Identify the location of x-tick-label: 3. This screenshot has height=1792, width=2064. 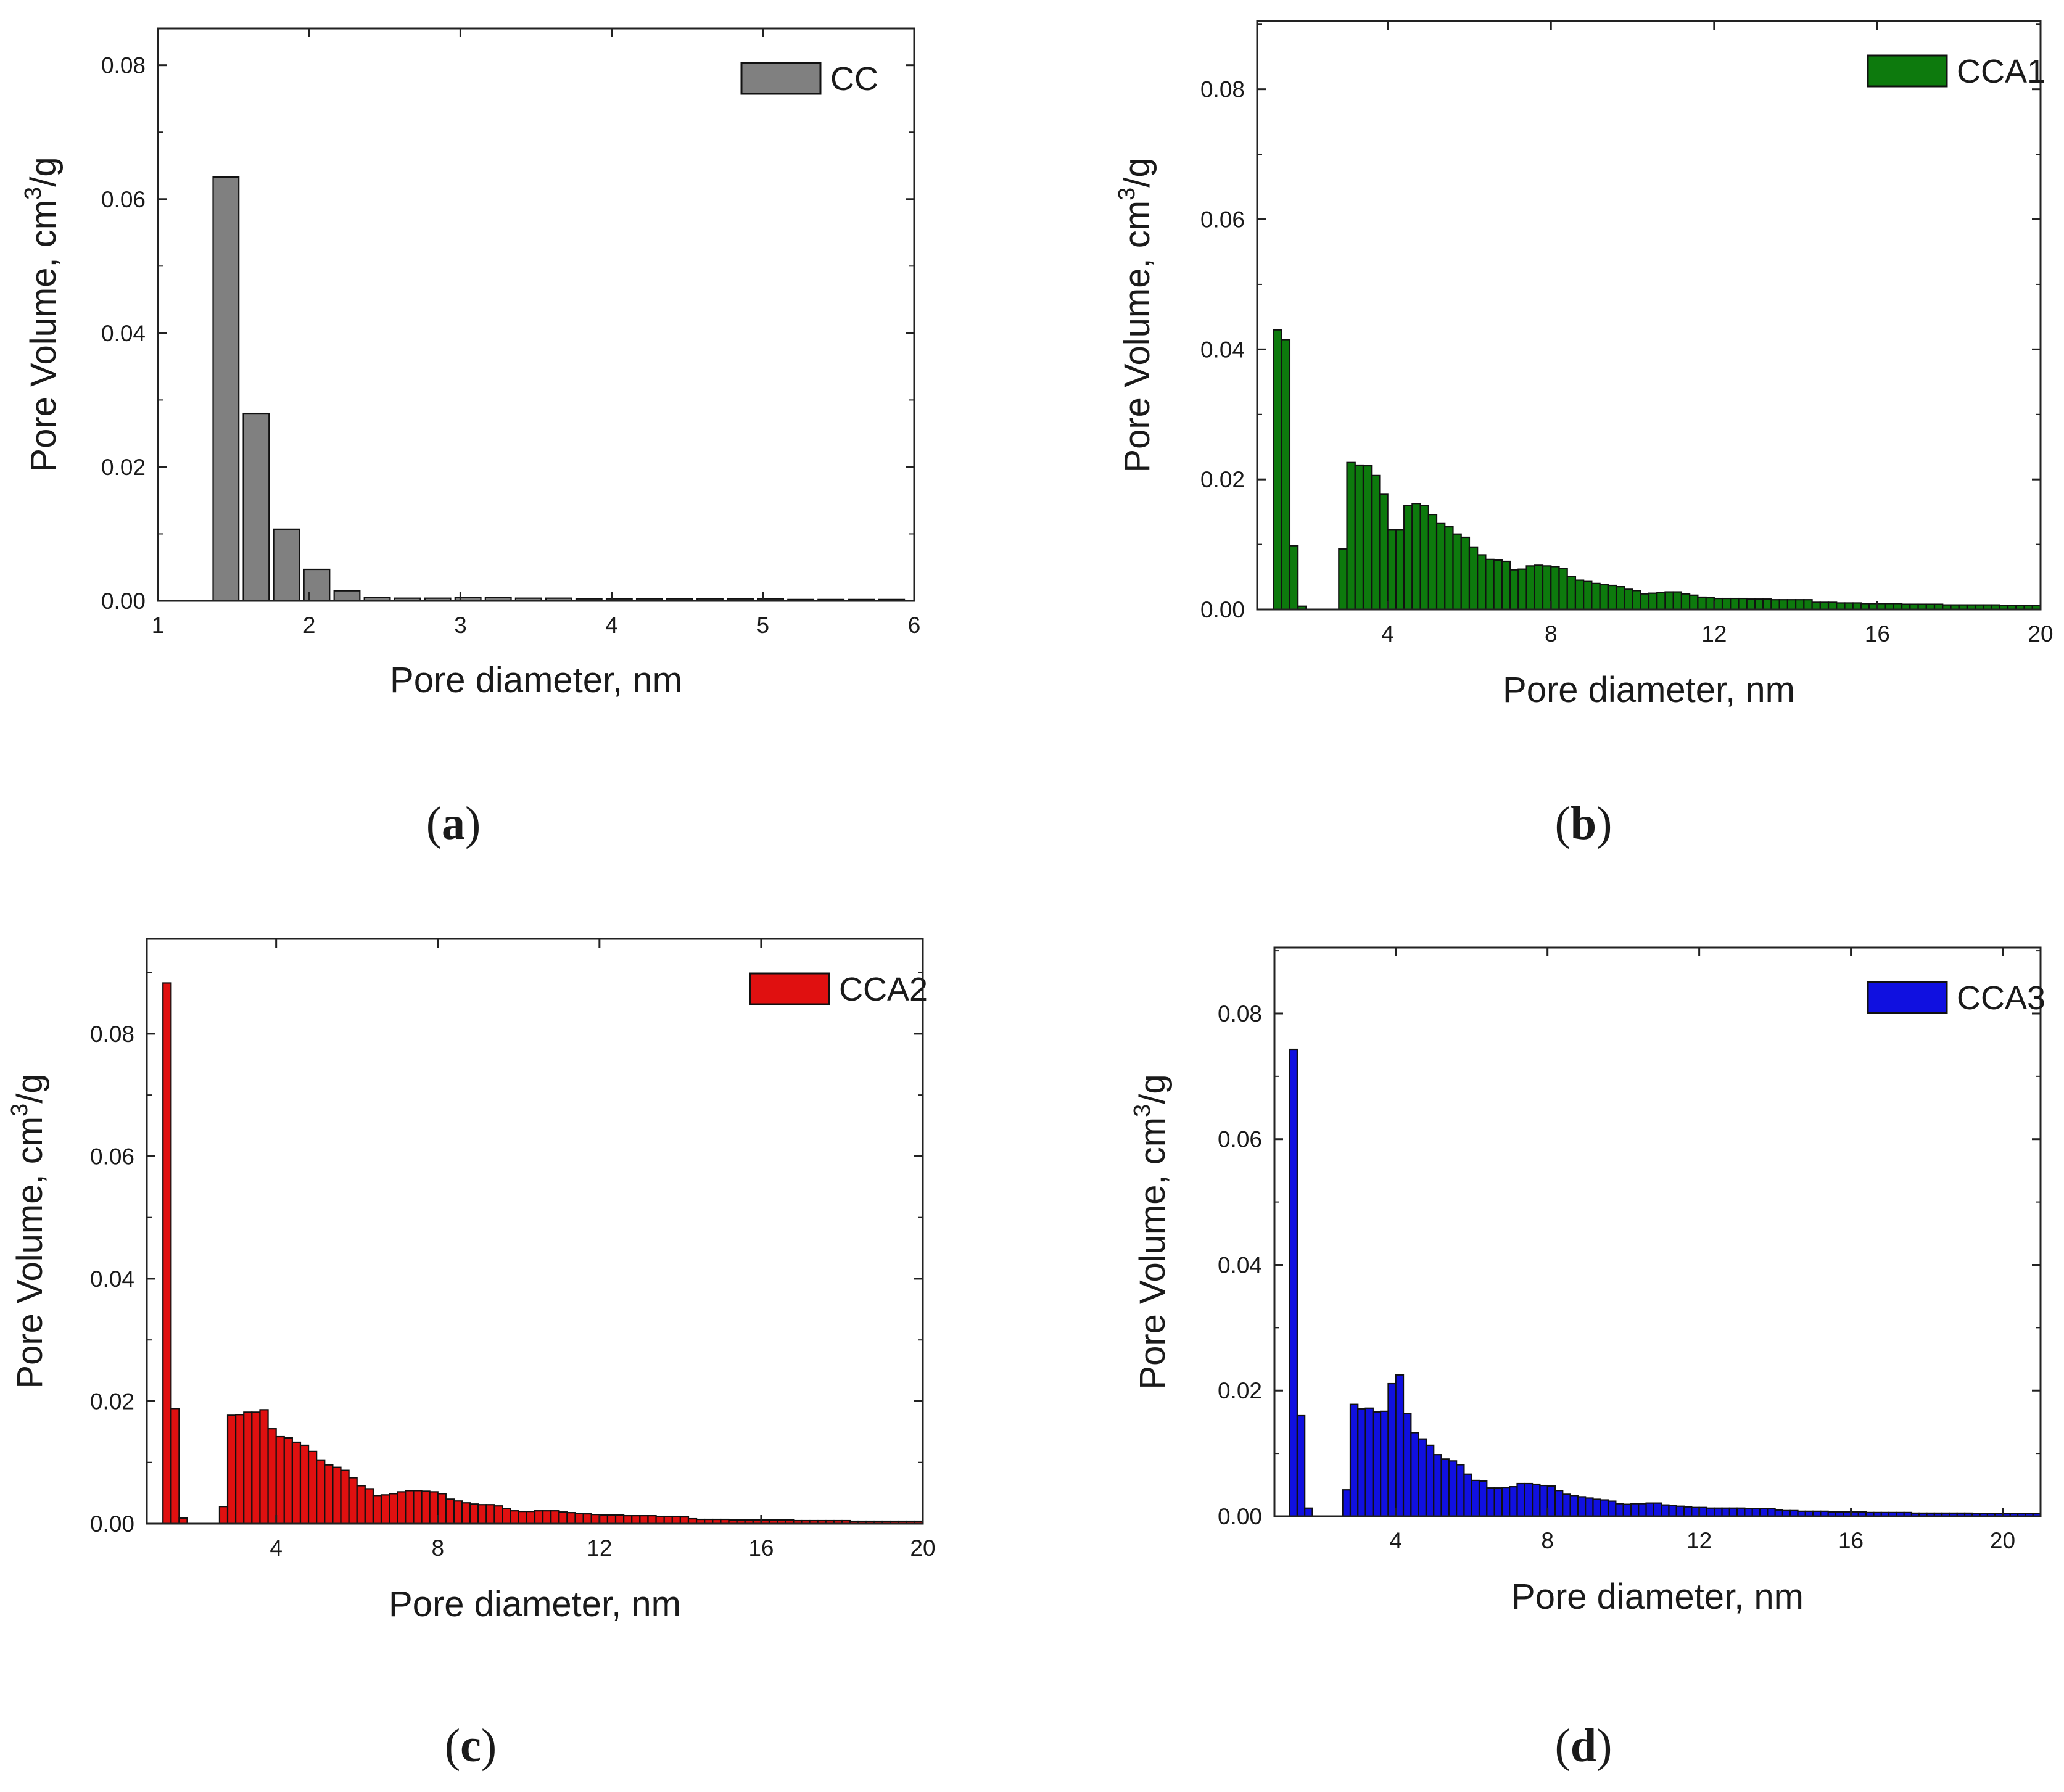
(460, 625).